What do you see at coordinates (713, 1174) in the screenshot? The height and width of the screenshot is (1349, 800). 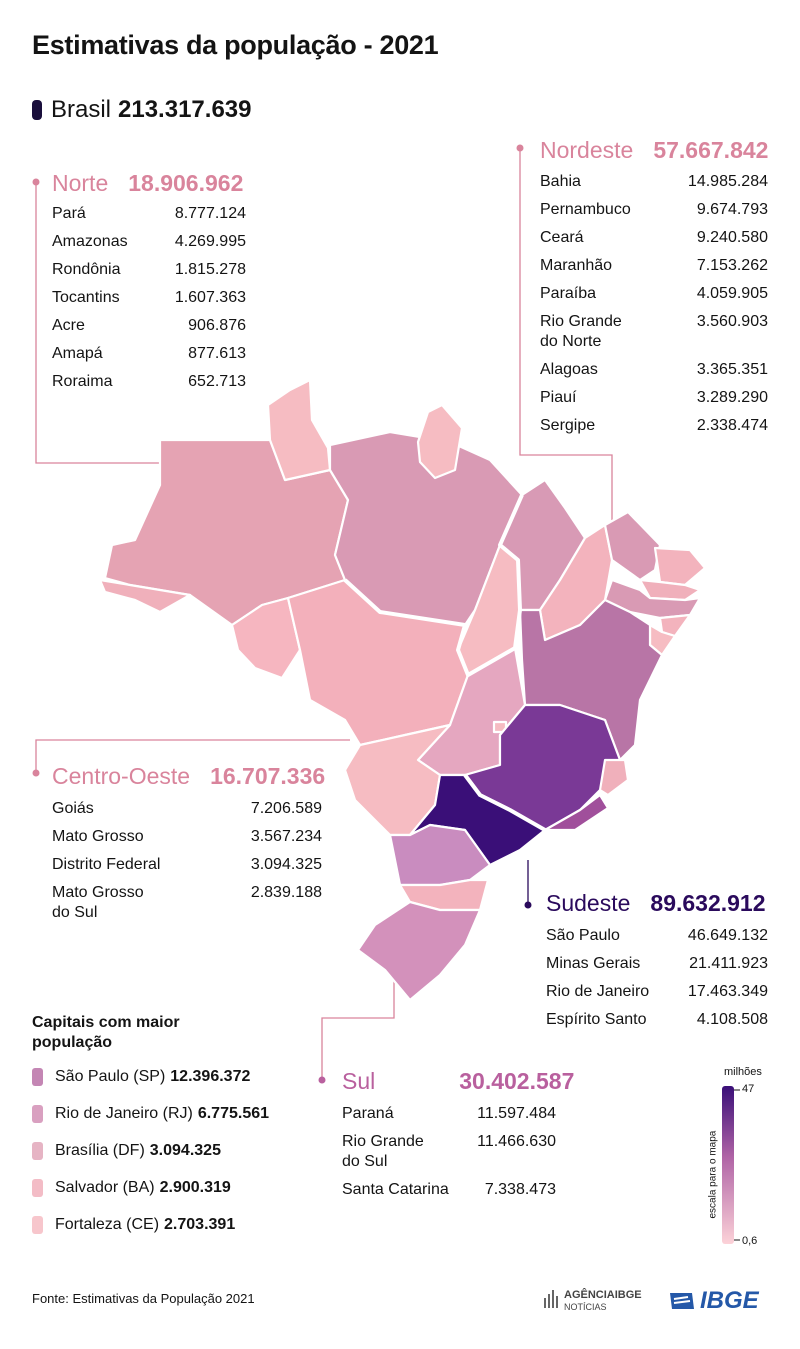 I see `scale-caption: escala para o mapa` at bounding box center [713, 1174].